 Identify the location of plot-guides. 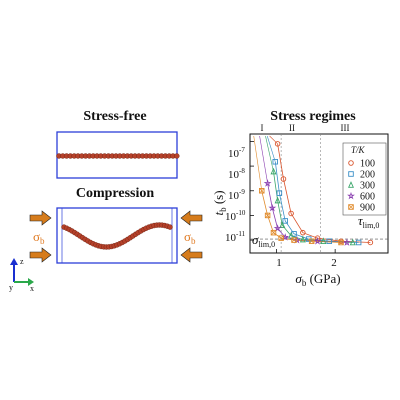
(319, 193).